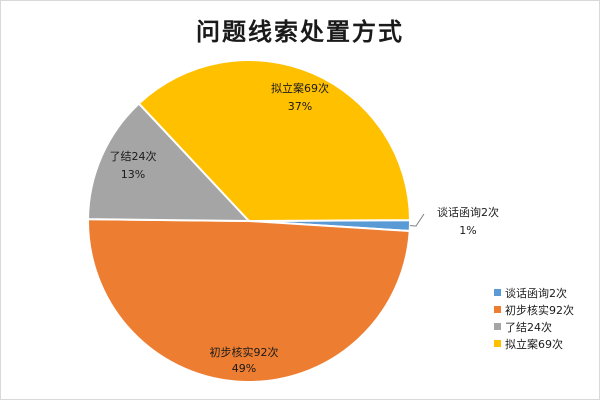 The image size is (600, 400). I want to click on slice-percent-label: 13%, so click(133, 174).